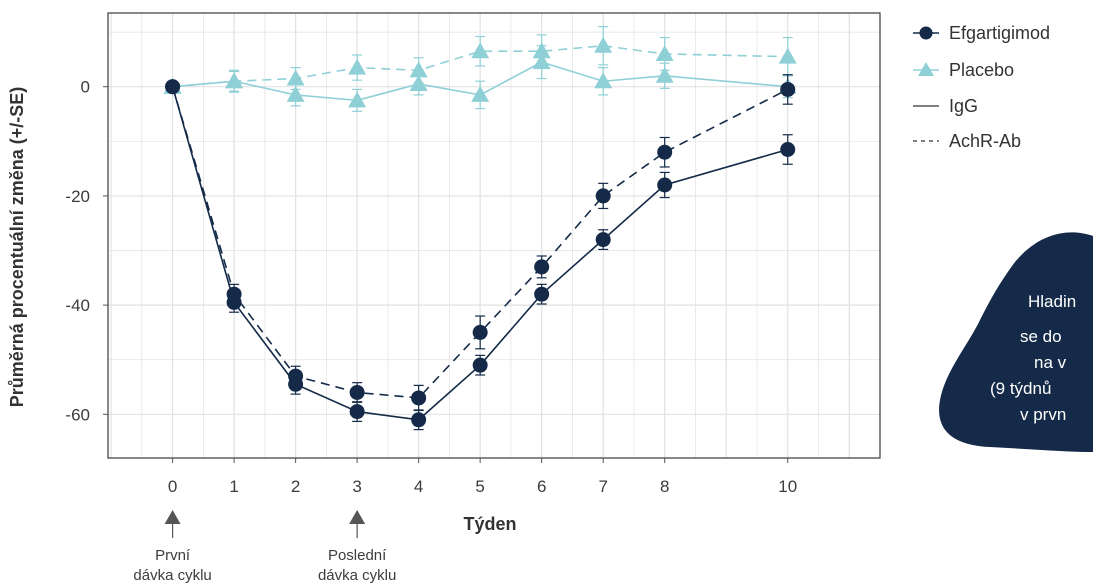 This screenshot has width=1093, height=583. Describe the element at coordinates (1050, 362) in the screenshot. I see `callout-line: na v` at that location.